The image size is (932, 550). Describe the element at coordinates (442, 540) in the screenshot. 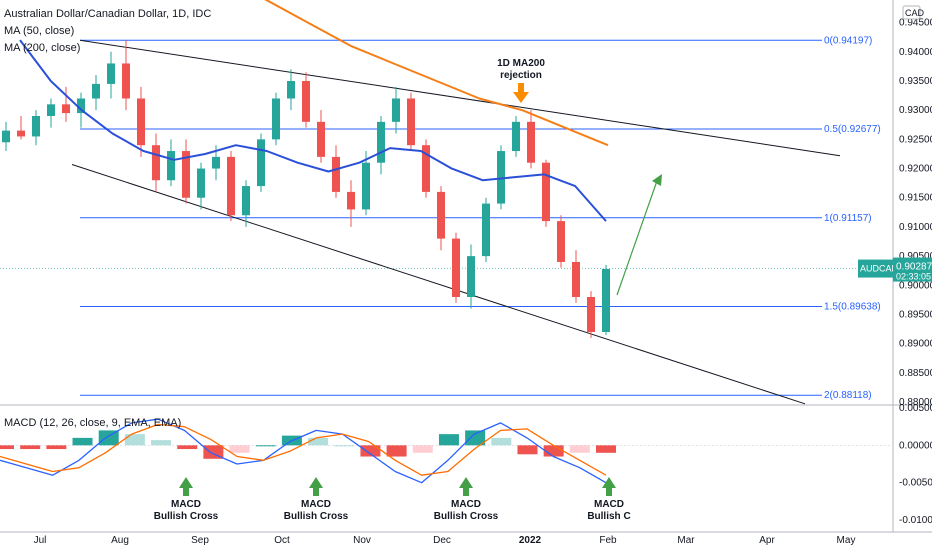

I see `time-tick-label: Dec` at that location.